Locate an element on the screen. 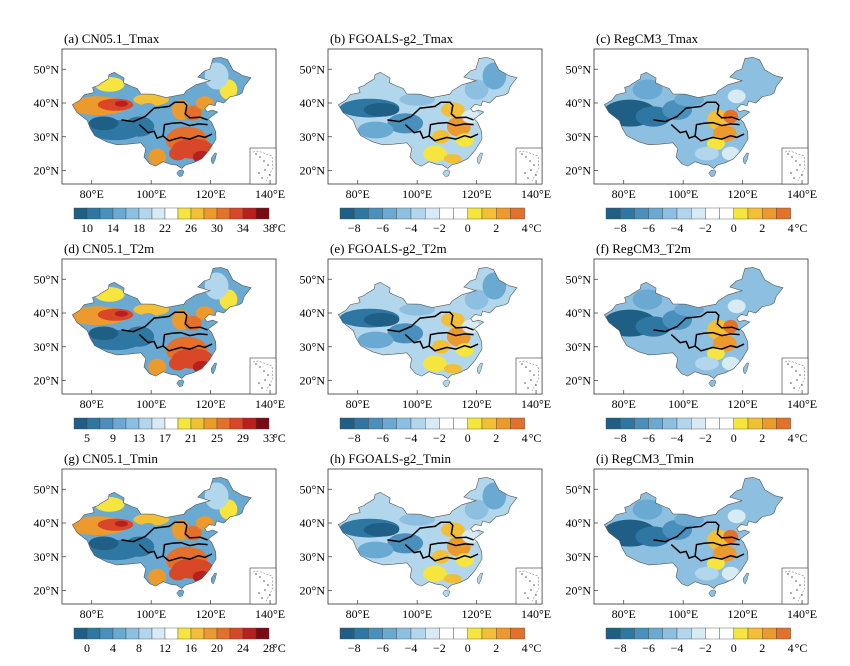 This screenshot has width=850, height=666. colorbar-tick-label: −6 is located at coordinates (382, 648).